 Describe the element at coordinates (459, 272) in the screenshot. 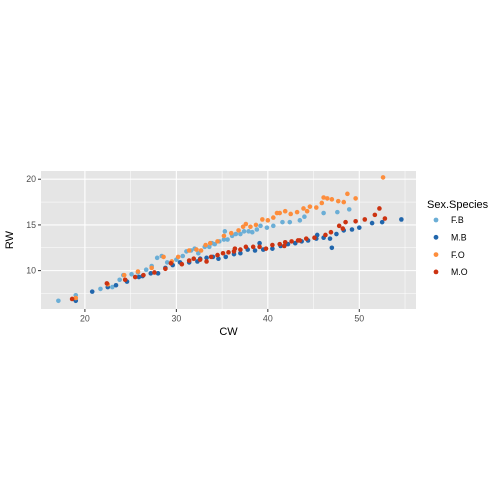

I see `legend-label-m-o: M.O` at that location.